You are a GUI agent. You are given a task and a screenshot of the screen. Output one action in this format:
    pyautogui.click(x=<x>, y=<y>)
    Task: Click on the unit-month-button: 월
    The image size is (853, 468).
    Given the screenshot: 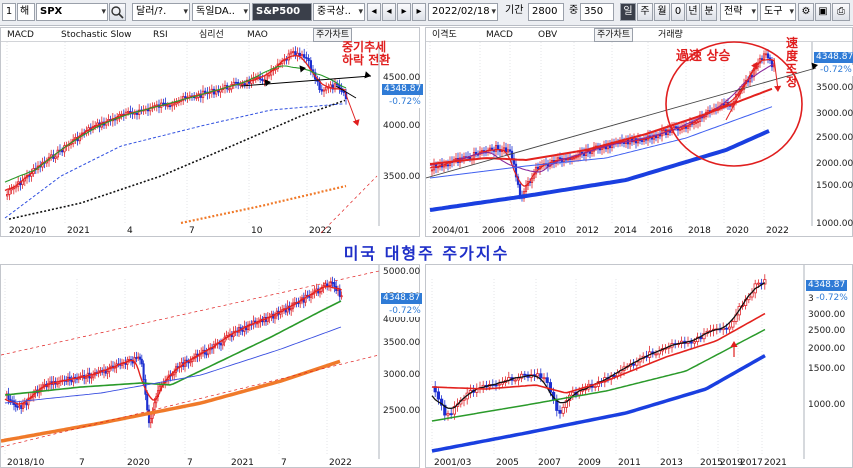 What is the action you would take?
    pyautogui.click(x=662, y=12)
    